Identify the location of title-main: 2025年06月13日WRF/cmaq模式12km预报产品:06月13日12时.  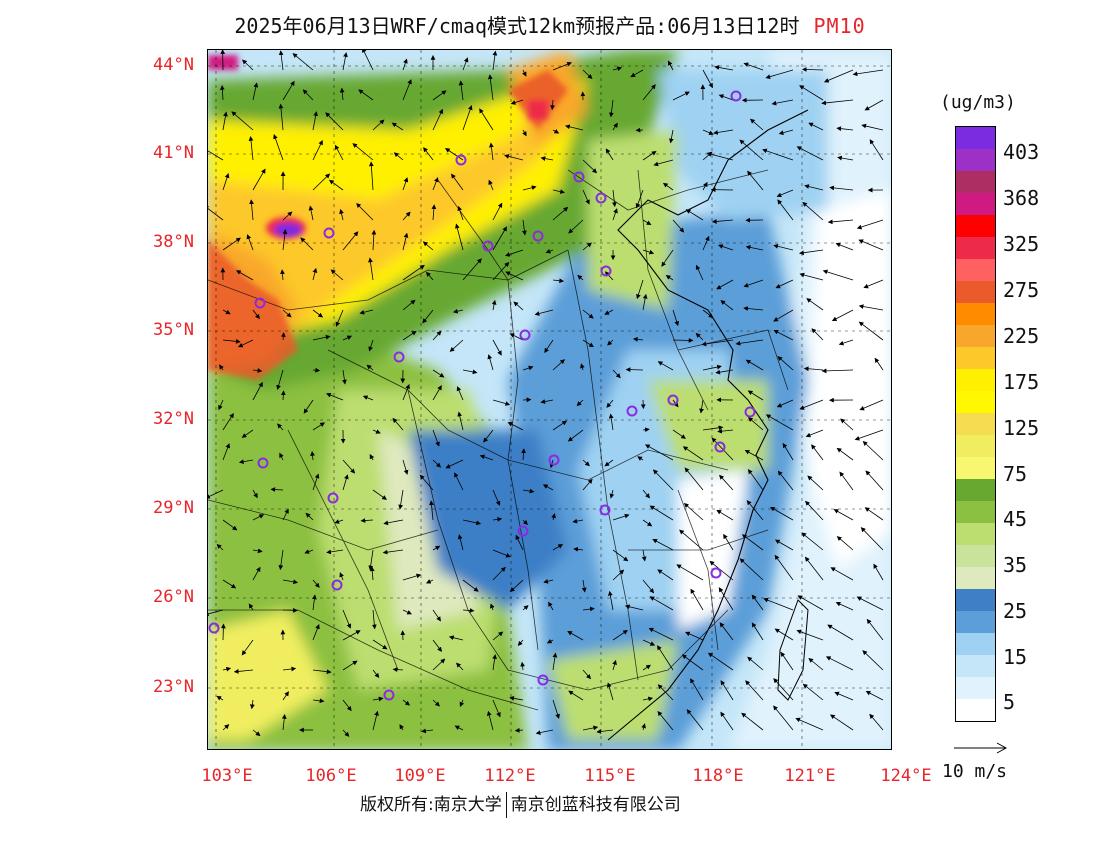
(517, 26).